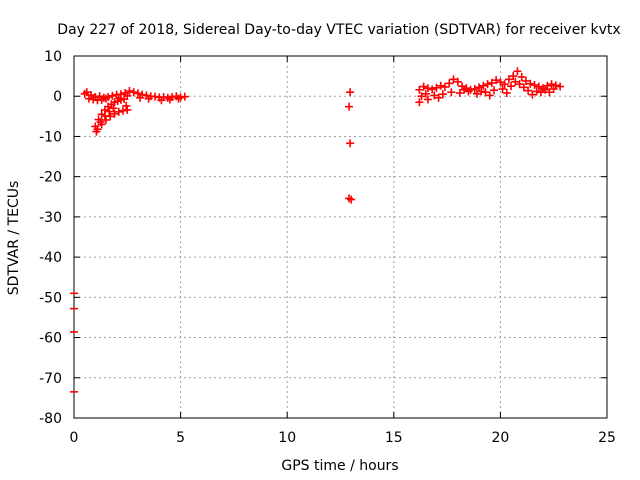 The image size is (640, 480). Describe the element at coordinates (180, 438) in the screenshot. I see `x-tick-label: 5` at that location.